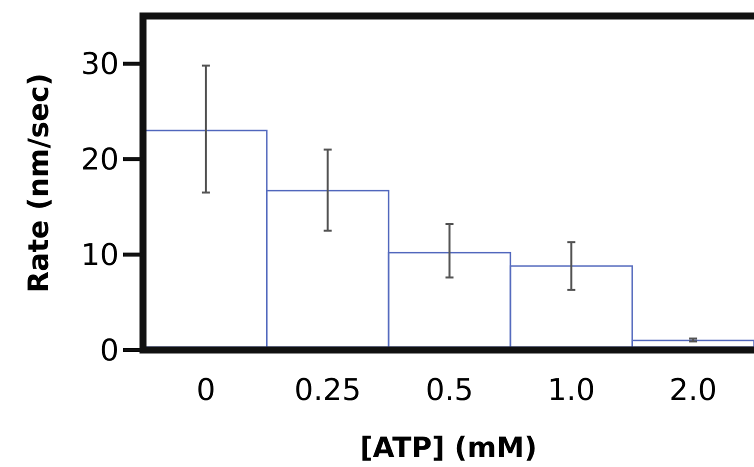 This screenshot has width=754, height=467. What do you see at coordinates (99, 256) in the screenshot?
I see `y-tick-label: 10` at bounding box center [99, 256].